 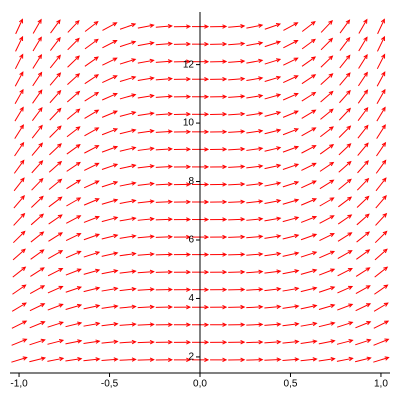 What do you see at coordinates (291, 384) in the screenshot?
I see `x-tick-label: 0,5` at bounding box center [291, 384].